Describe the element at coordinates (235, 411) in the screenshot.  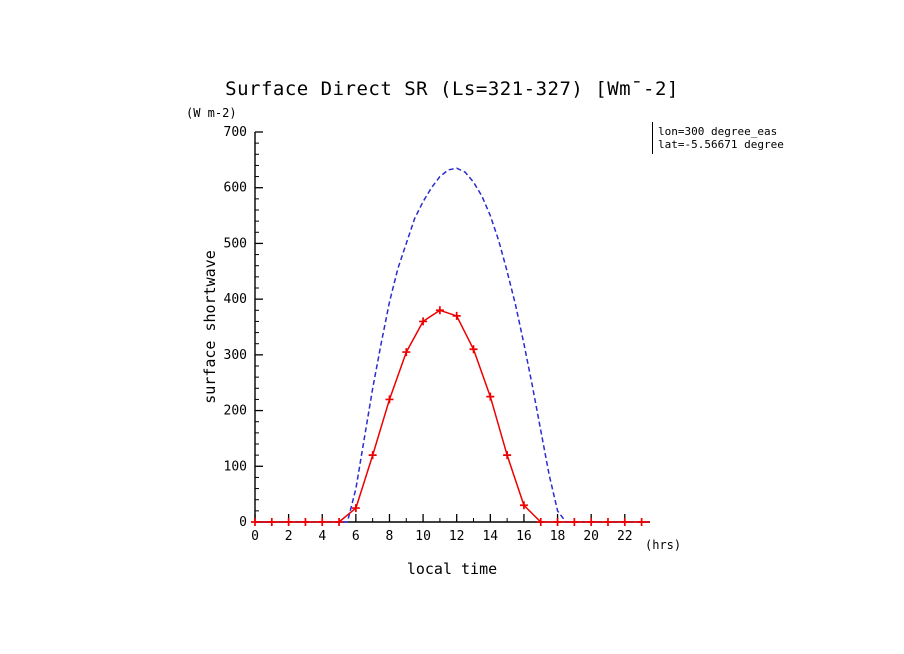
I see `y-tick-label: 200` at that location.